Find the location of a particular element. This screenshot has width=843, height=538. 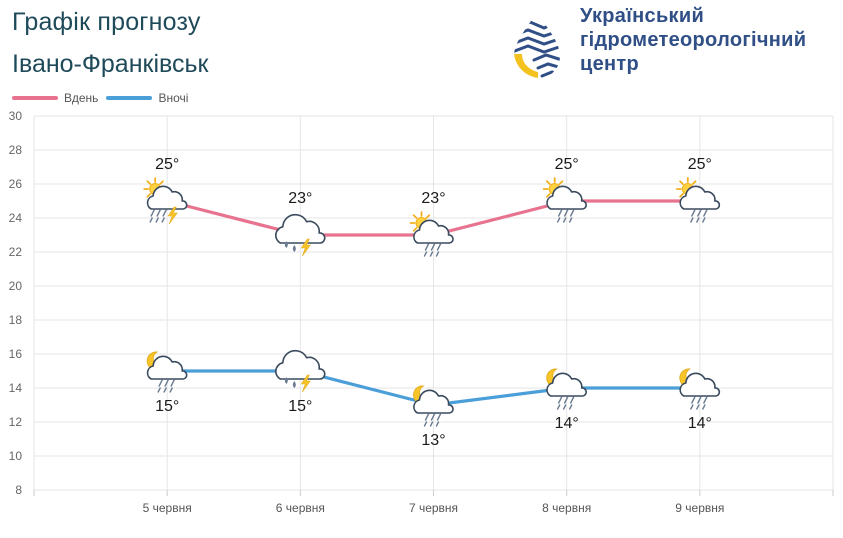

y-tick-label: 24 is located at coordinates (16, 218).